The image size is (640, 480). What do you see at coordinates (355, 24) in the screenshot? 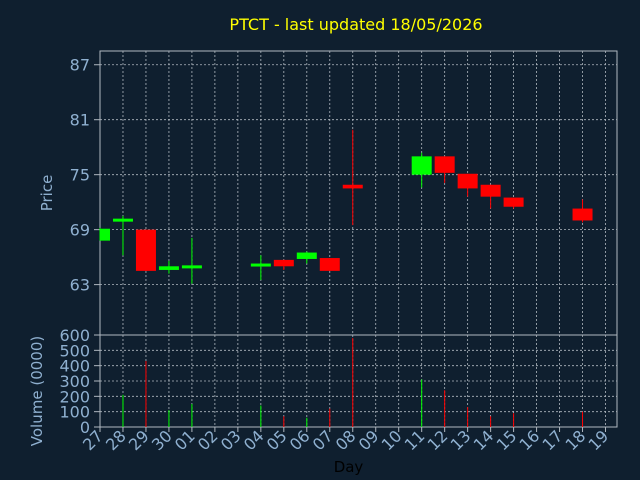
I see `chart-title: PTCT - last updated 18/05/2026` at bounding box center [355, 24].